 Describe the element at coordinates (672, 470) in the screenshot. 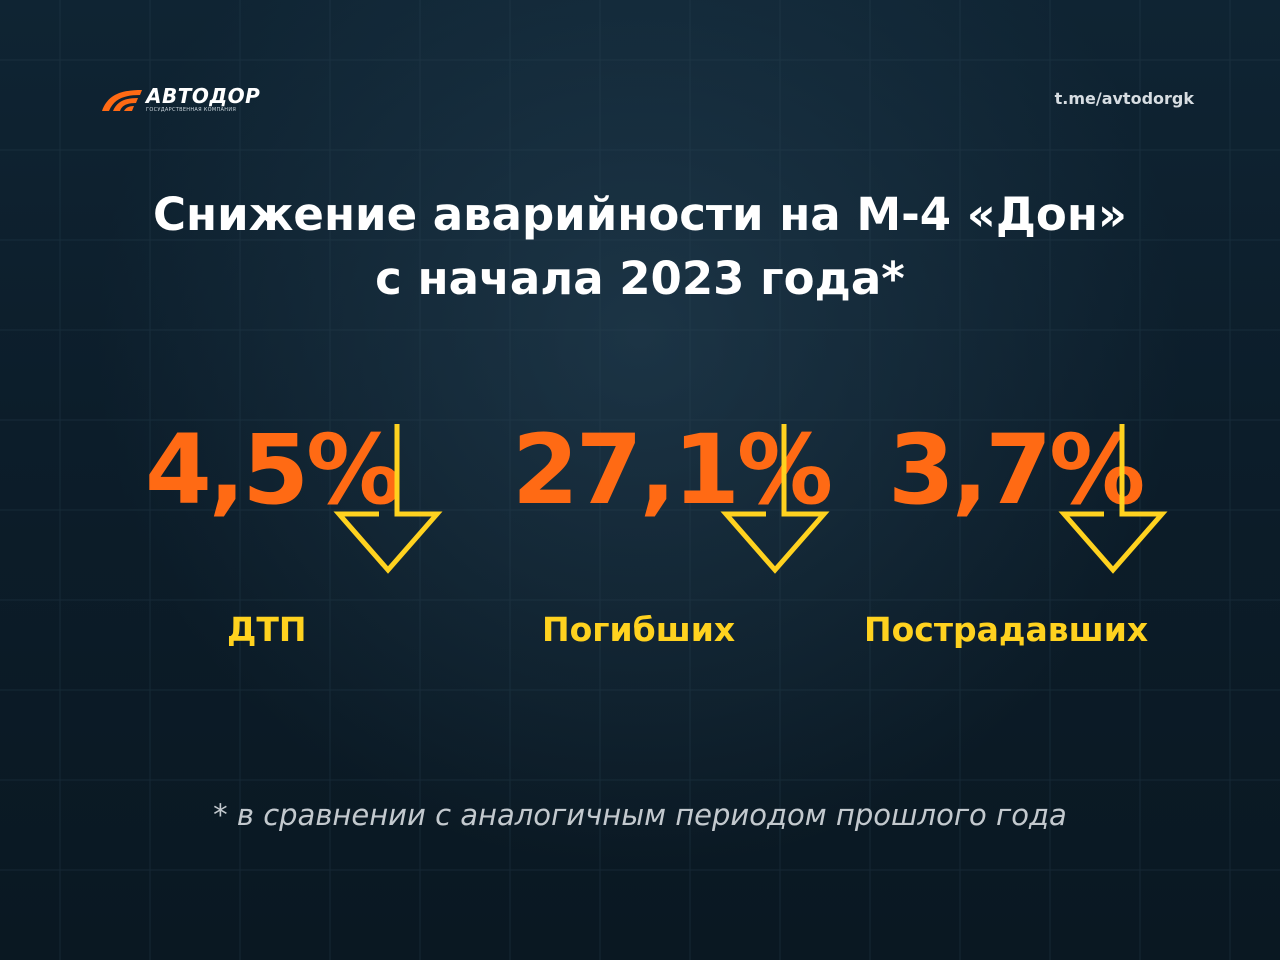

I see `stat-value: 27,1%` at that location.